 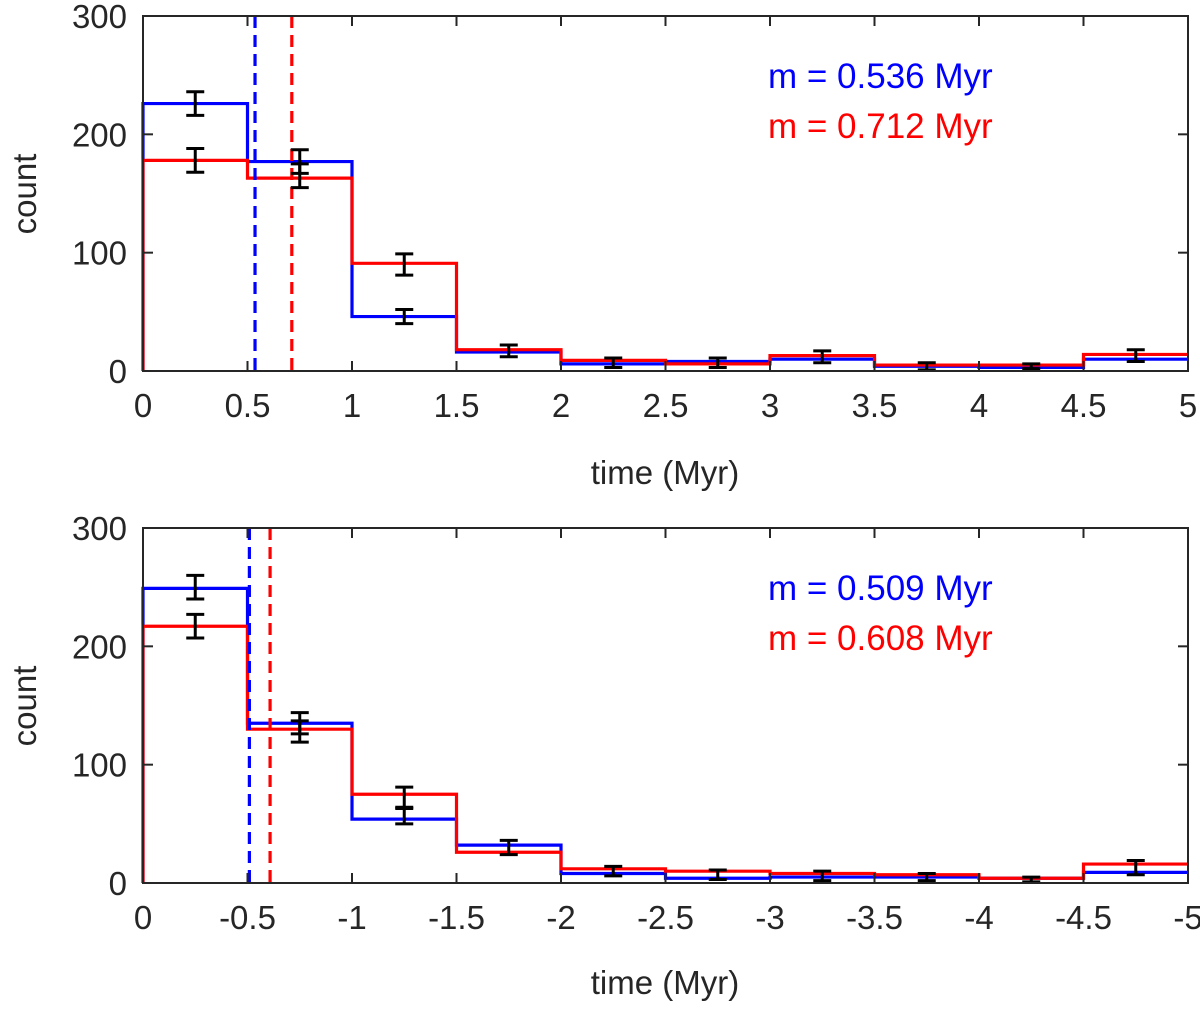 What do you see at coordinates (880, 126) in the screenshot?
I see `legend-red-median: m = 0.712 Myr` at bounding box center [880, 126].